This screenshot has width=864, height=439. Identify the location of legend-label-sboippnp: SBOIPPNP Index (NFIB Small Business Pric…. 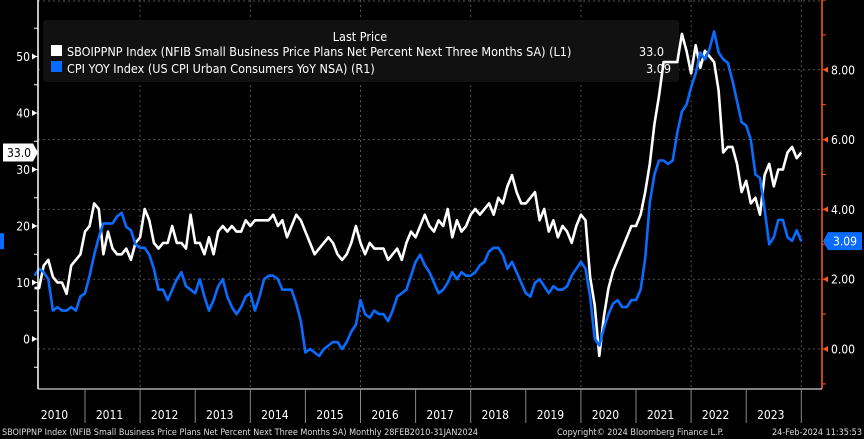
(319, 51).